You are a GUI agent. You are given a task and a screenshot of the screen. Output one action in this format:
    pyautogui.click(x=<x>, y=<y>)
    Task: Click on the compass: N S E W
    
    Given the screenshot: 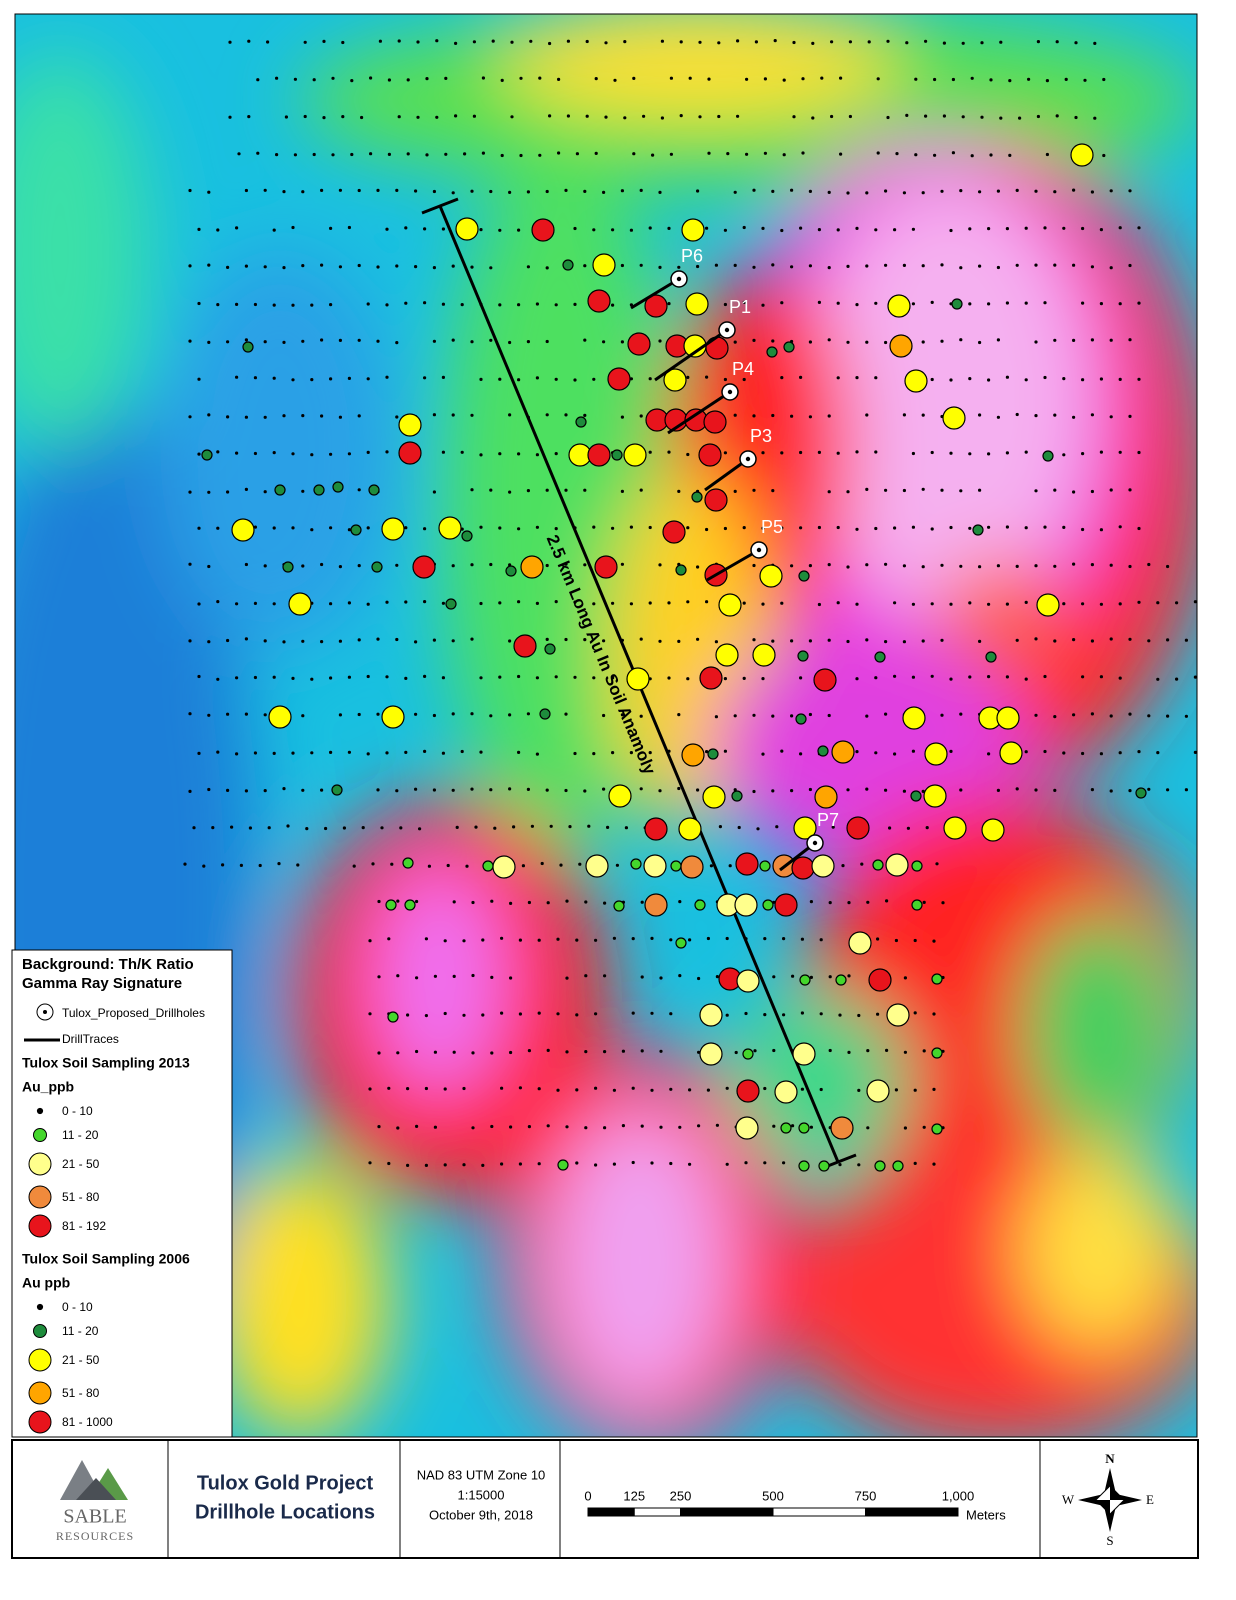 What is the action you would take?
    pyautogui.click(x=1108, y=1499)
    